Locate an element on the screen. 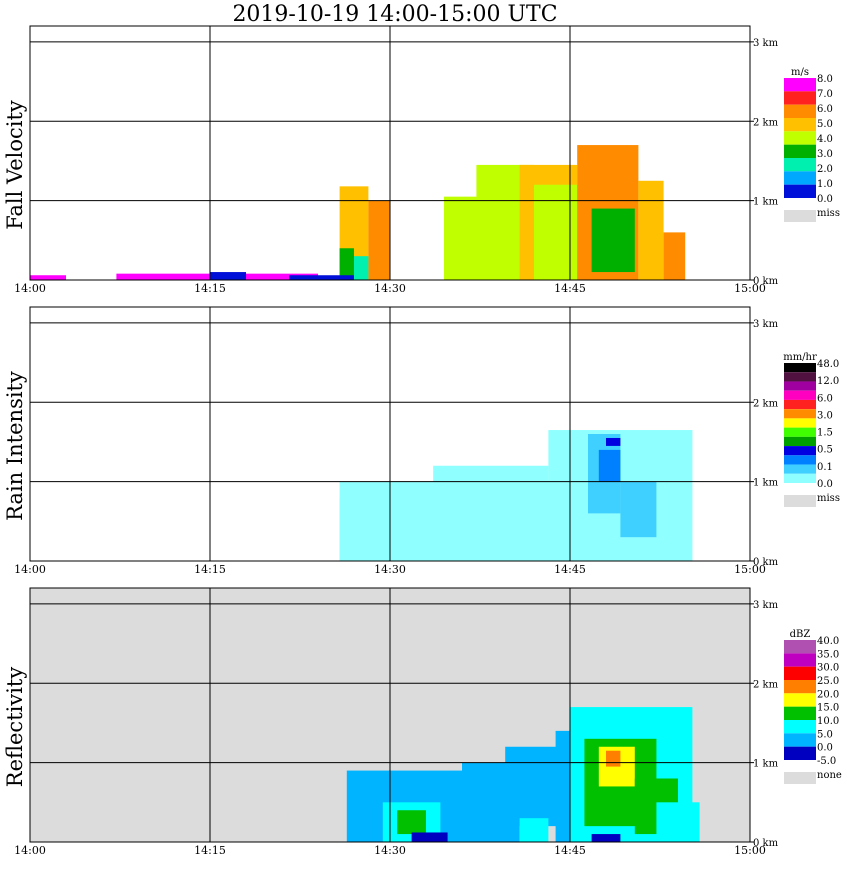 The height and width of the screenshot is (872, 850). colorbar-label: 1.5 is located at coordinates (825, 433).